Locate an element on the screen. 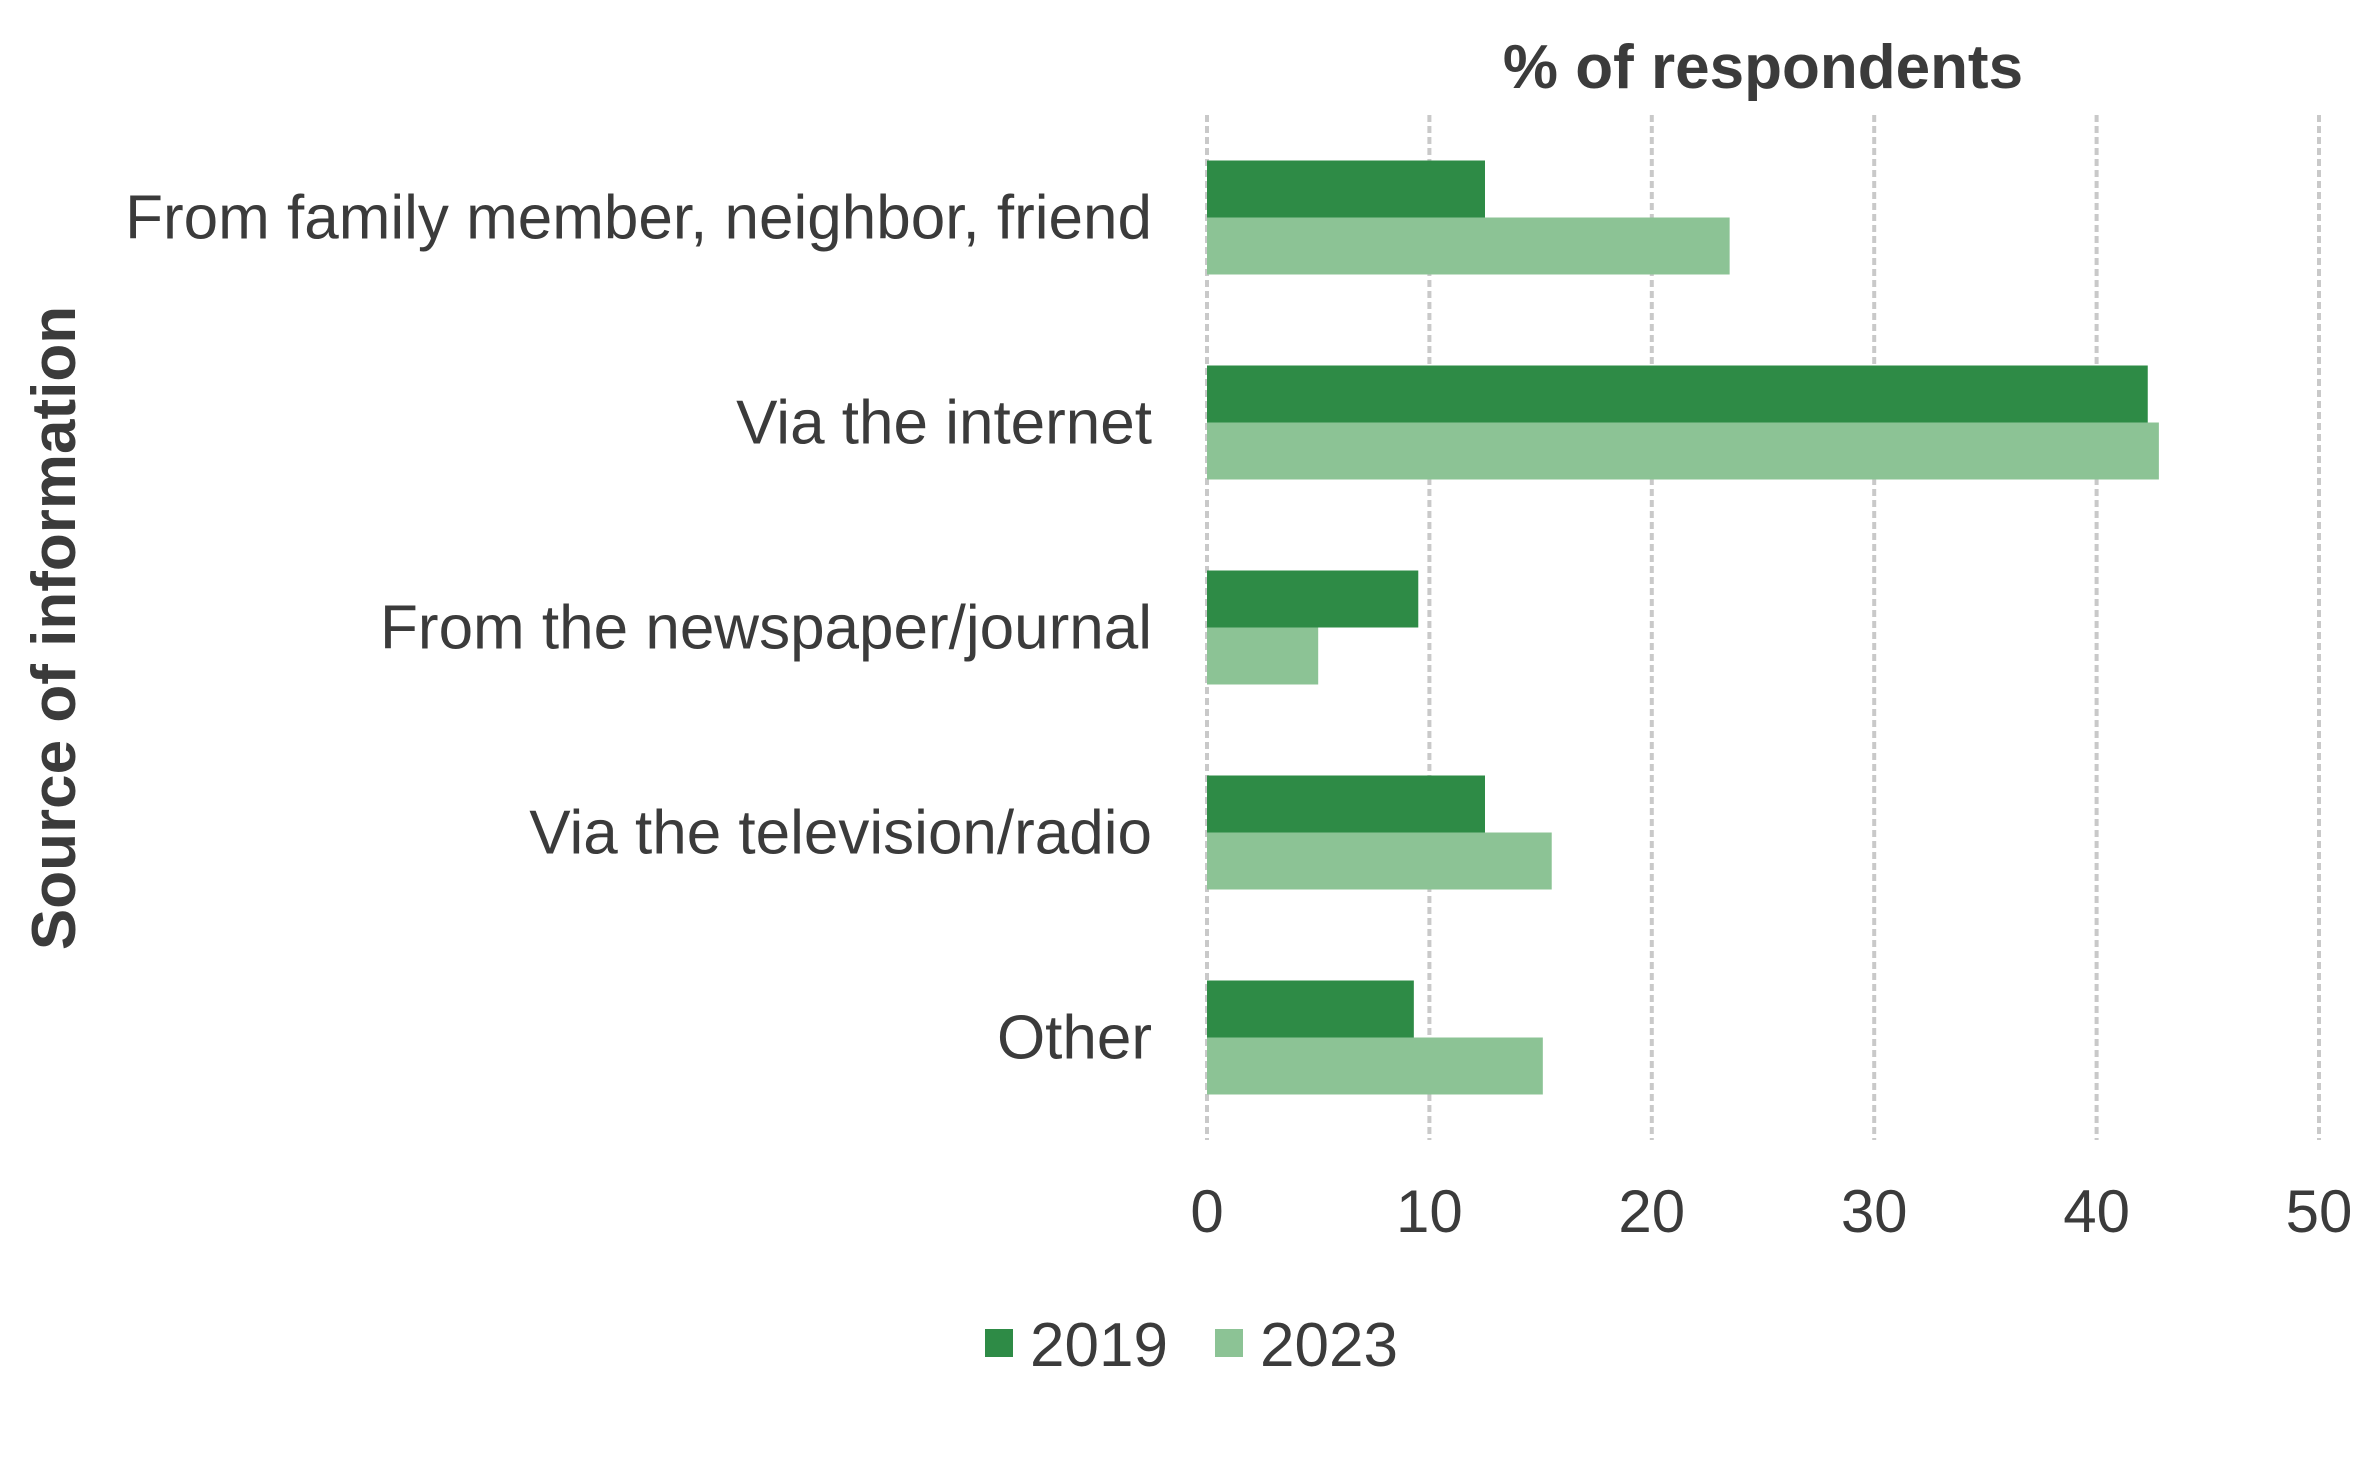 This screenshot has height=1473, width=2371. x-tick-labels: 0 10 20 30 40 50 is located at coordinates (1771, 1211).